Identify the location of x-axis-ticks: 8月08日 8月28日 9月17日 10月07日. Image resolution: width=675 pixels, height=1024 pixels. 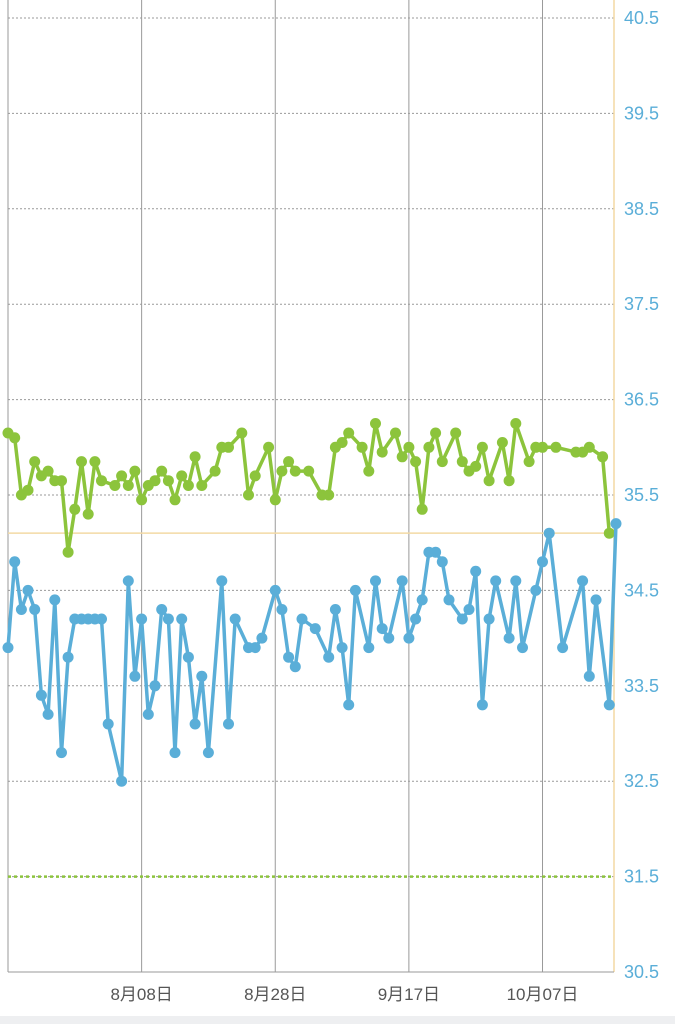
(344, 994).